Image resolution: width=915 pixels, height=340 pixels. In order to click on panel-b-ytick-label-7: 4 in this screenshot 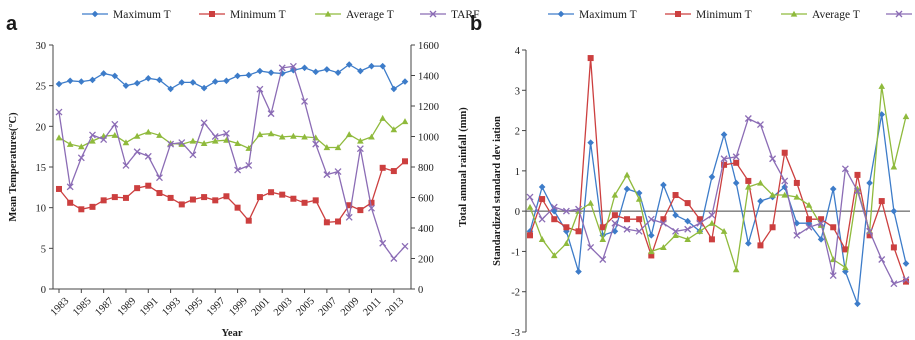, I will do `click(518, 51)`.